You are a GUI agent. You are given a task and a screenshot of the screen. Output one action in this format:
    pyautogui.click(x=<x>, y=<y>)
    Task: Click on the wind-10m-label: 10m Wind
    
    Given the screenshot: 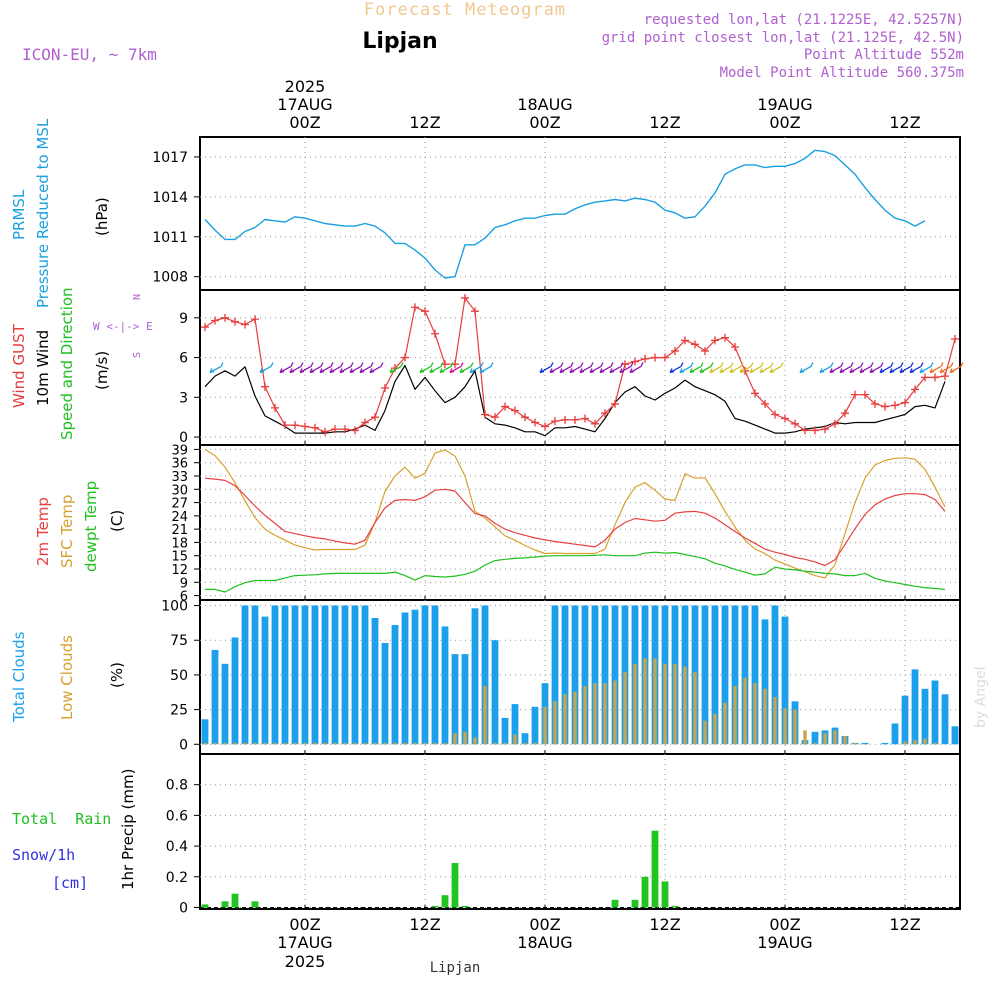 What is the action you would take?
    pyautogui.click(x=43, y=368)
    